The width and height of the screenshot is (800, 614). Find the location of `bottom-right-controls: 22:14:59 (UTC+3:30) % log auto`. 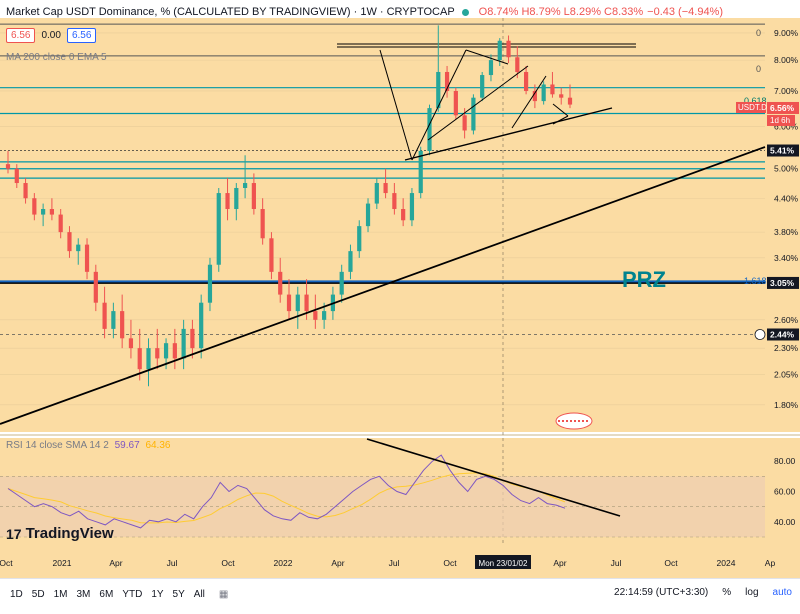

bottom-right-controls: 22:14:59 (UTC+3:30) % log auto is located at coordinates (703, 592).